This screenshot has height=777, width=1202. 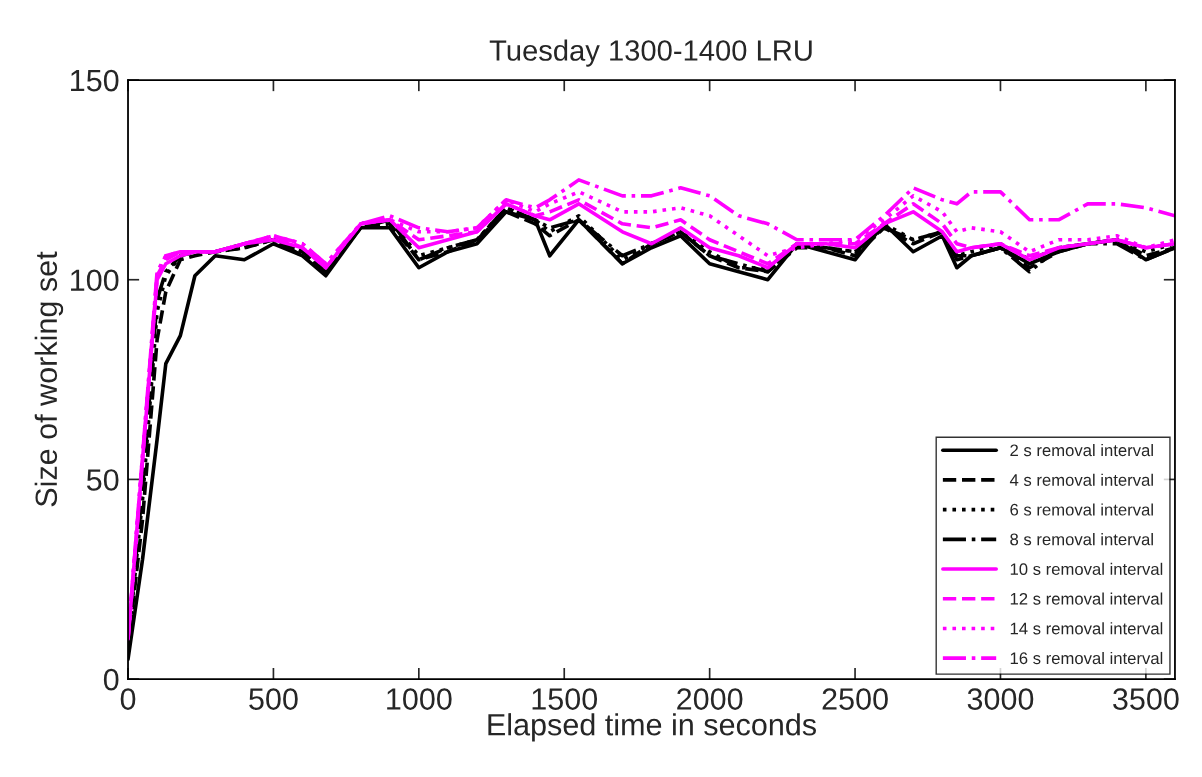 I want to click on x-tick-label: 3000, so click(x=1000, y=699).